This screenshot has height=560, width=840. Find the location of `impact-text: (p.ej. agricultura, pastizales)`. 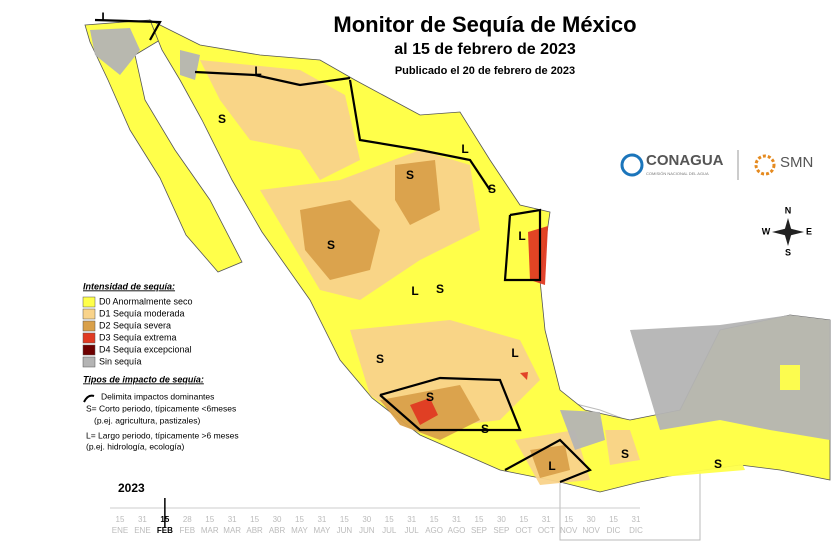

impact-text: (p.ej. agricultura, pastizales) is located at coordinates (147, 420).